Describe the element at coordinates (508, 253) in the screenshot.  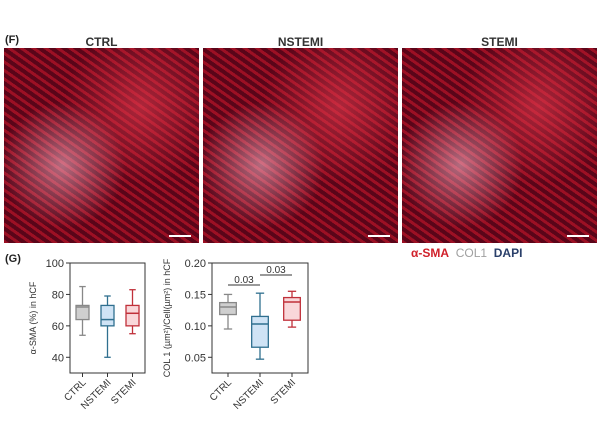
I see `legend-dapi: DAPI` at that location.